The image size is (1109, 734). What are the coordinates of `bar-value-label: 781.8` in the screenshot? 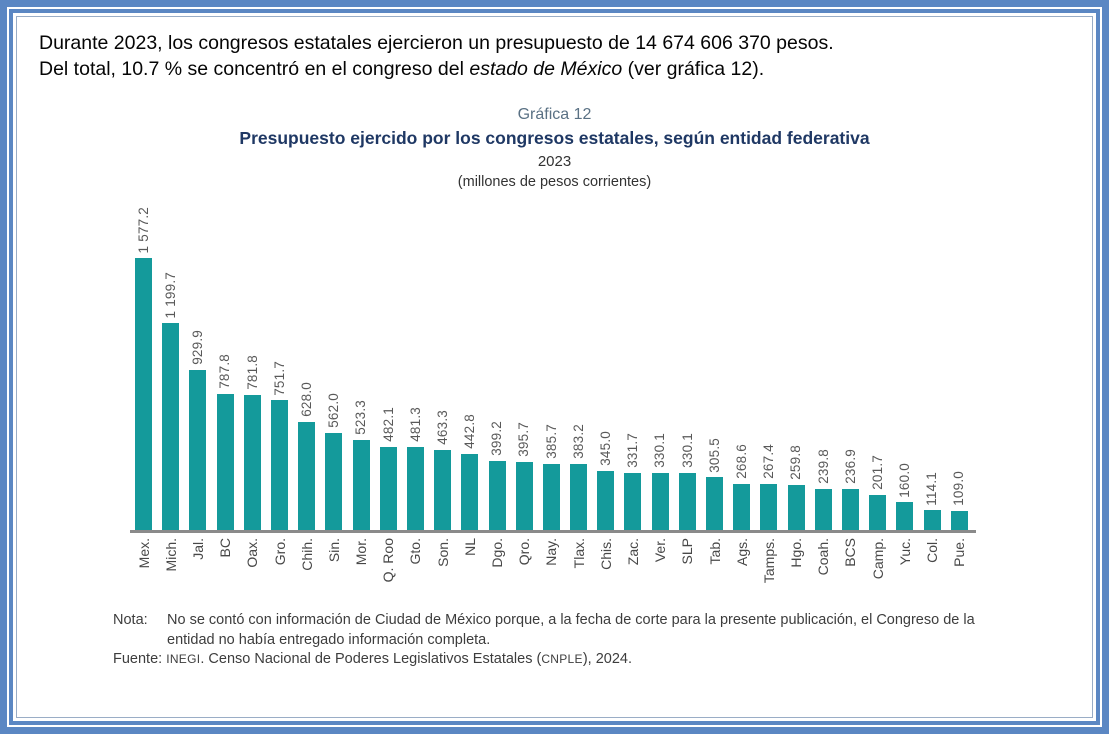 It's located at (252, 373).